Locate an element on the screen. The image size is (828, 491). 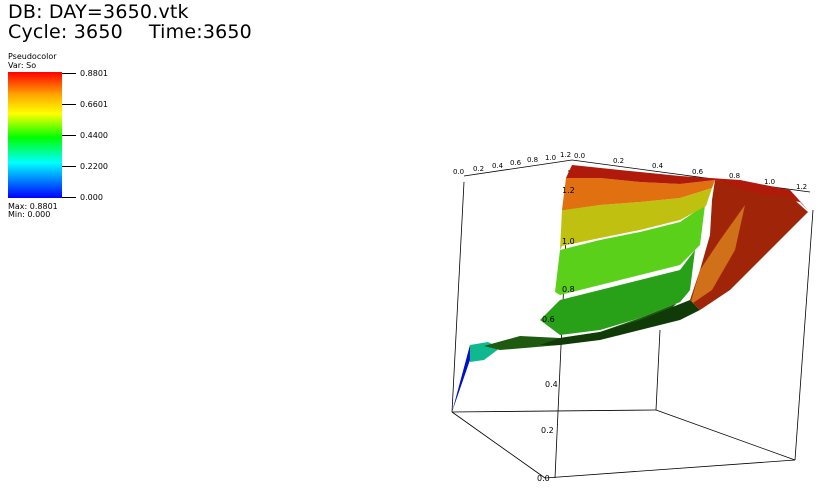
legend-max: Max: 0.8801 is located at coordinates (33, 206).